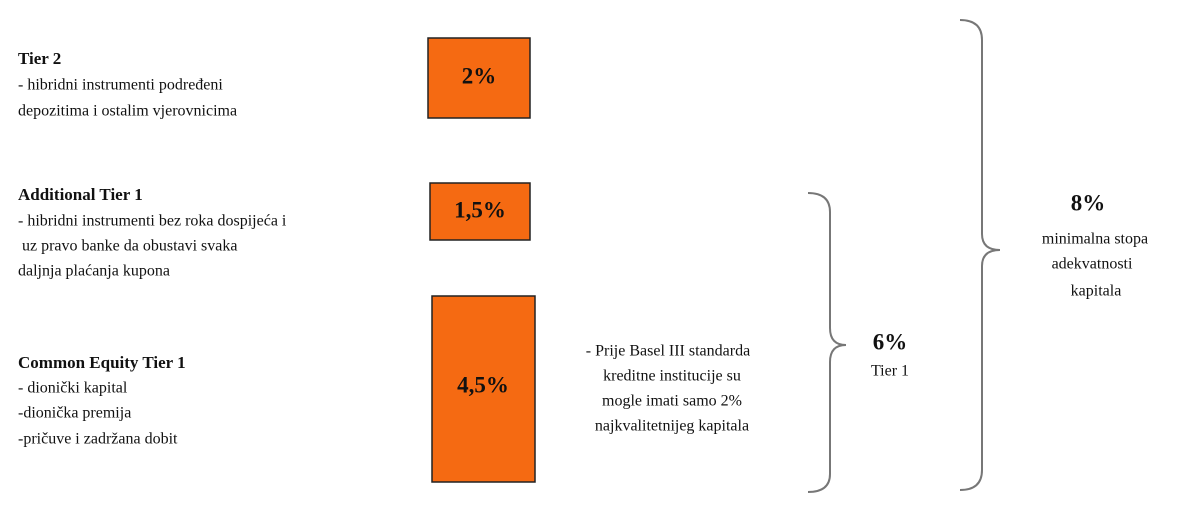 The image size is (1186, 528). I want to click on brace-label: kapitala, so click(1096, 291).